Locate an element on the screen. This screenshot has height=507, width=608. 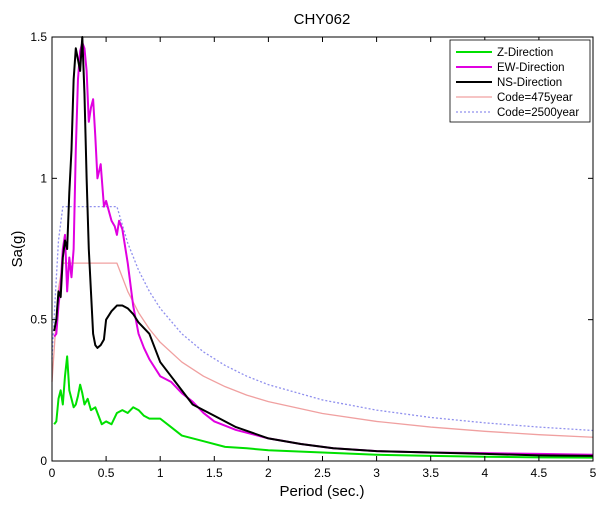
x-tick-label: 2.5 is located at coordinates (322, 473).